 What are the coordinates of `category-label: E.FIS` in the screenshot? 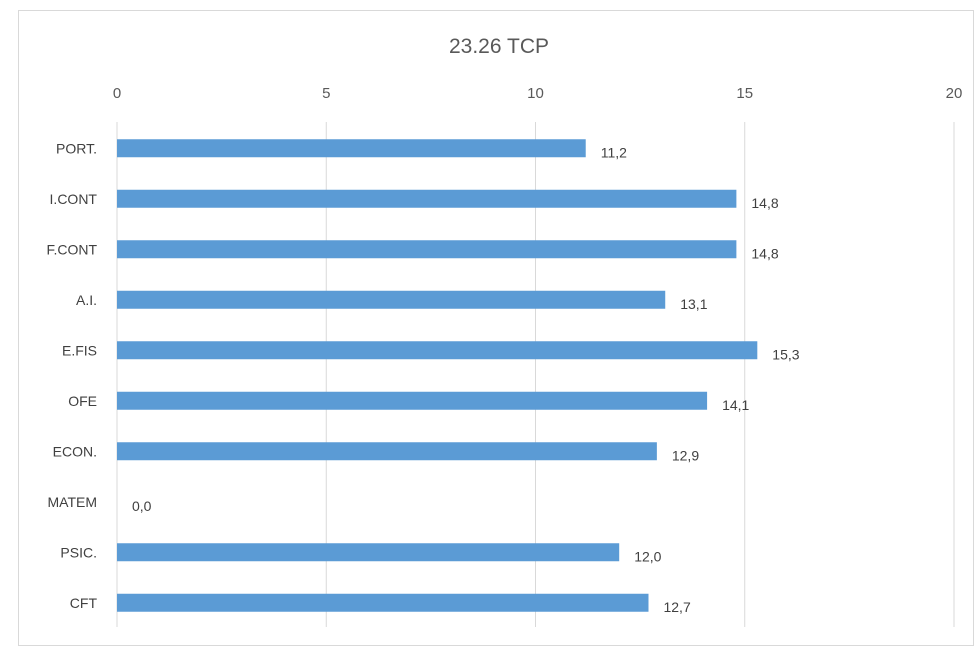 It's located at (79, 350).